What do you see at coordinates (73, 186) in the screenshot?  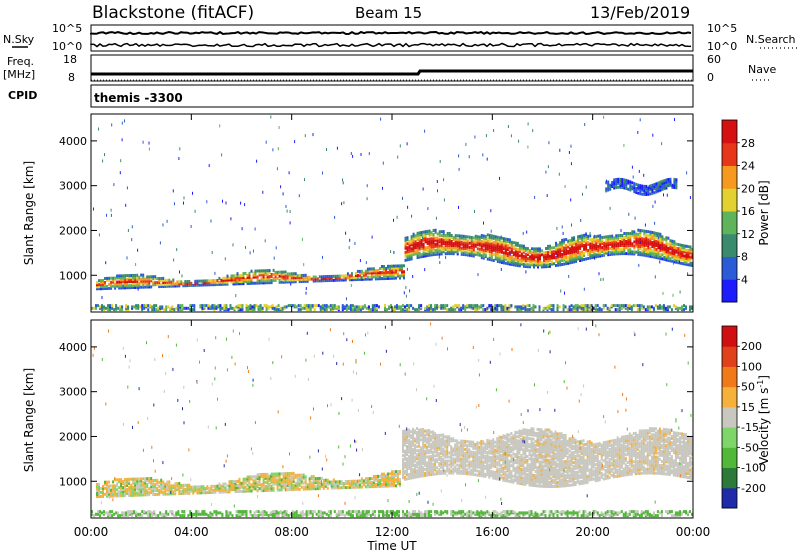 I see `y-tick-label: 3000` at bounding box center [73, 186].